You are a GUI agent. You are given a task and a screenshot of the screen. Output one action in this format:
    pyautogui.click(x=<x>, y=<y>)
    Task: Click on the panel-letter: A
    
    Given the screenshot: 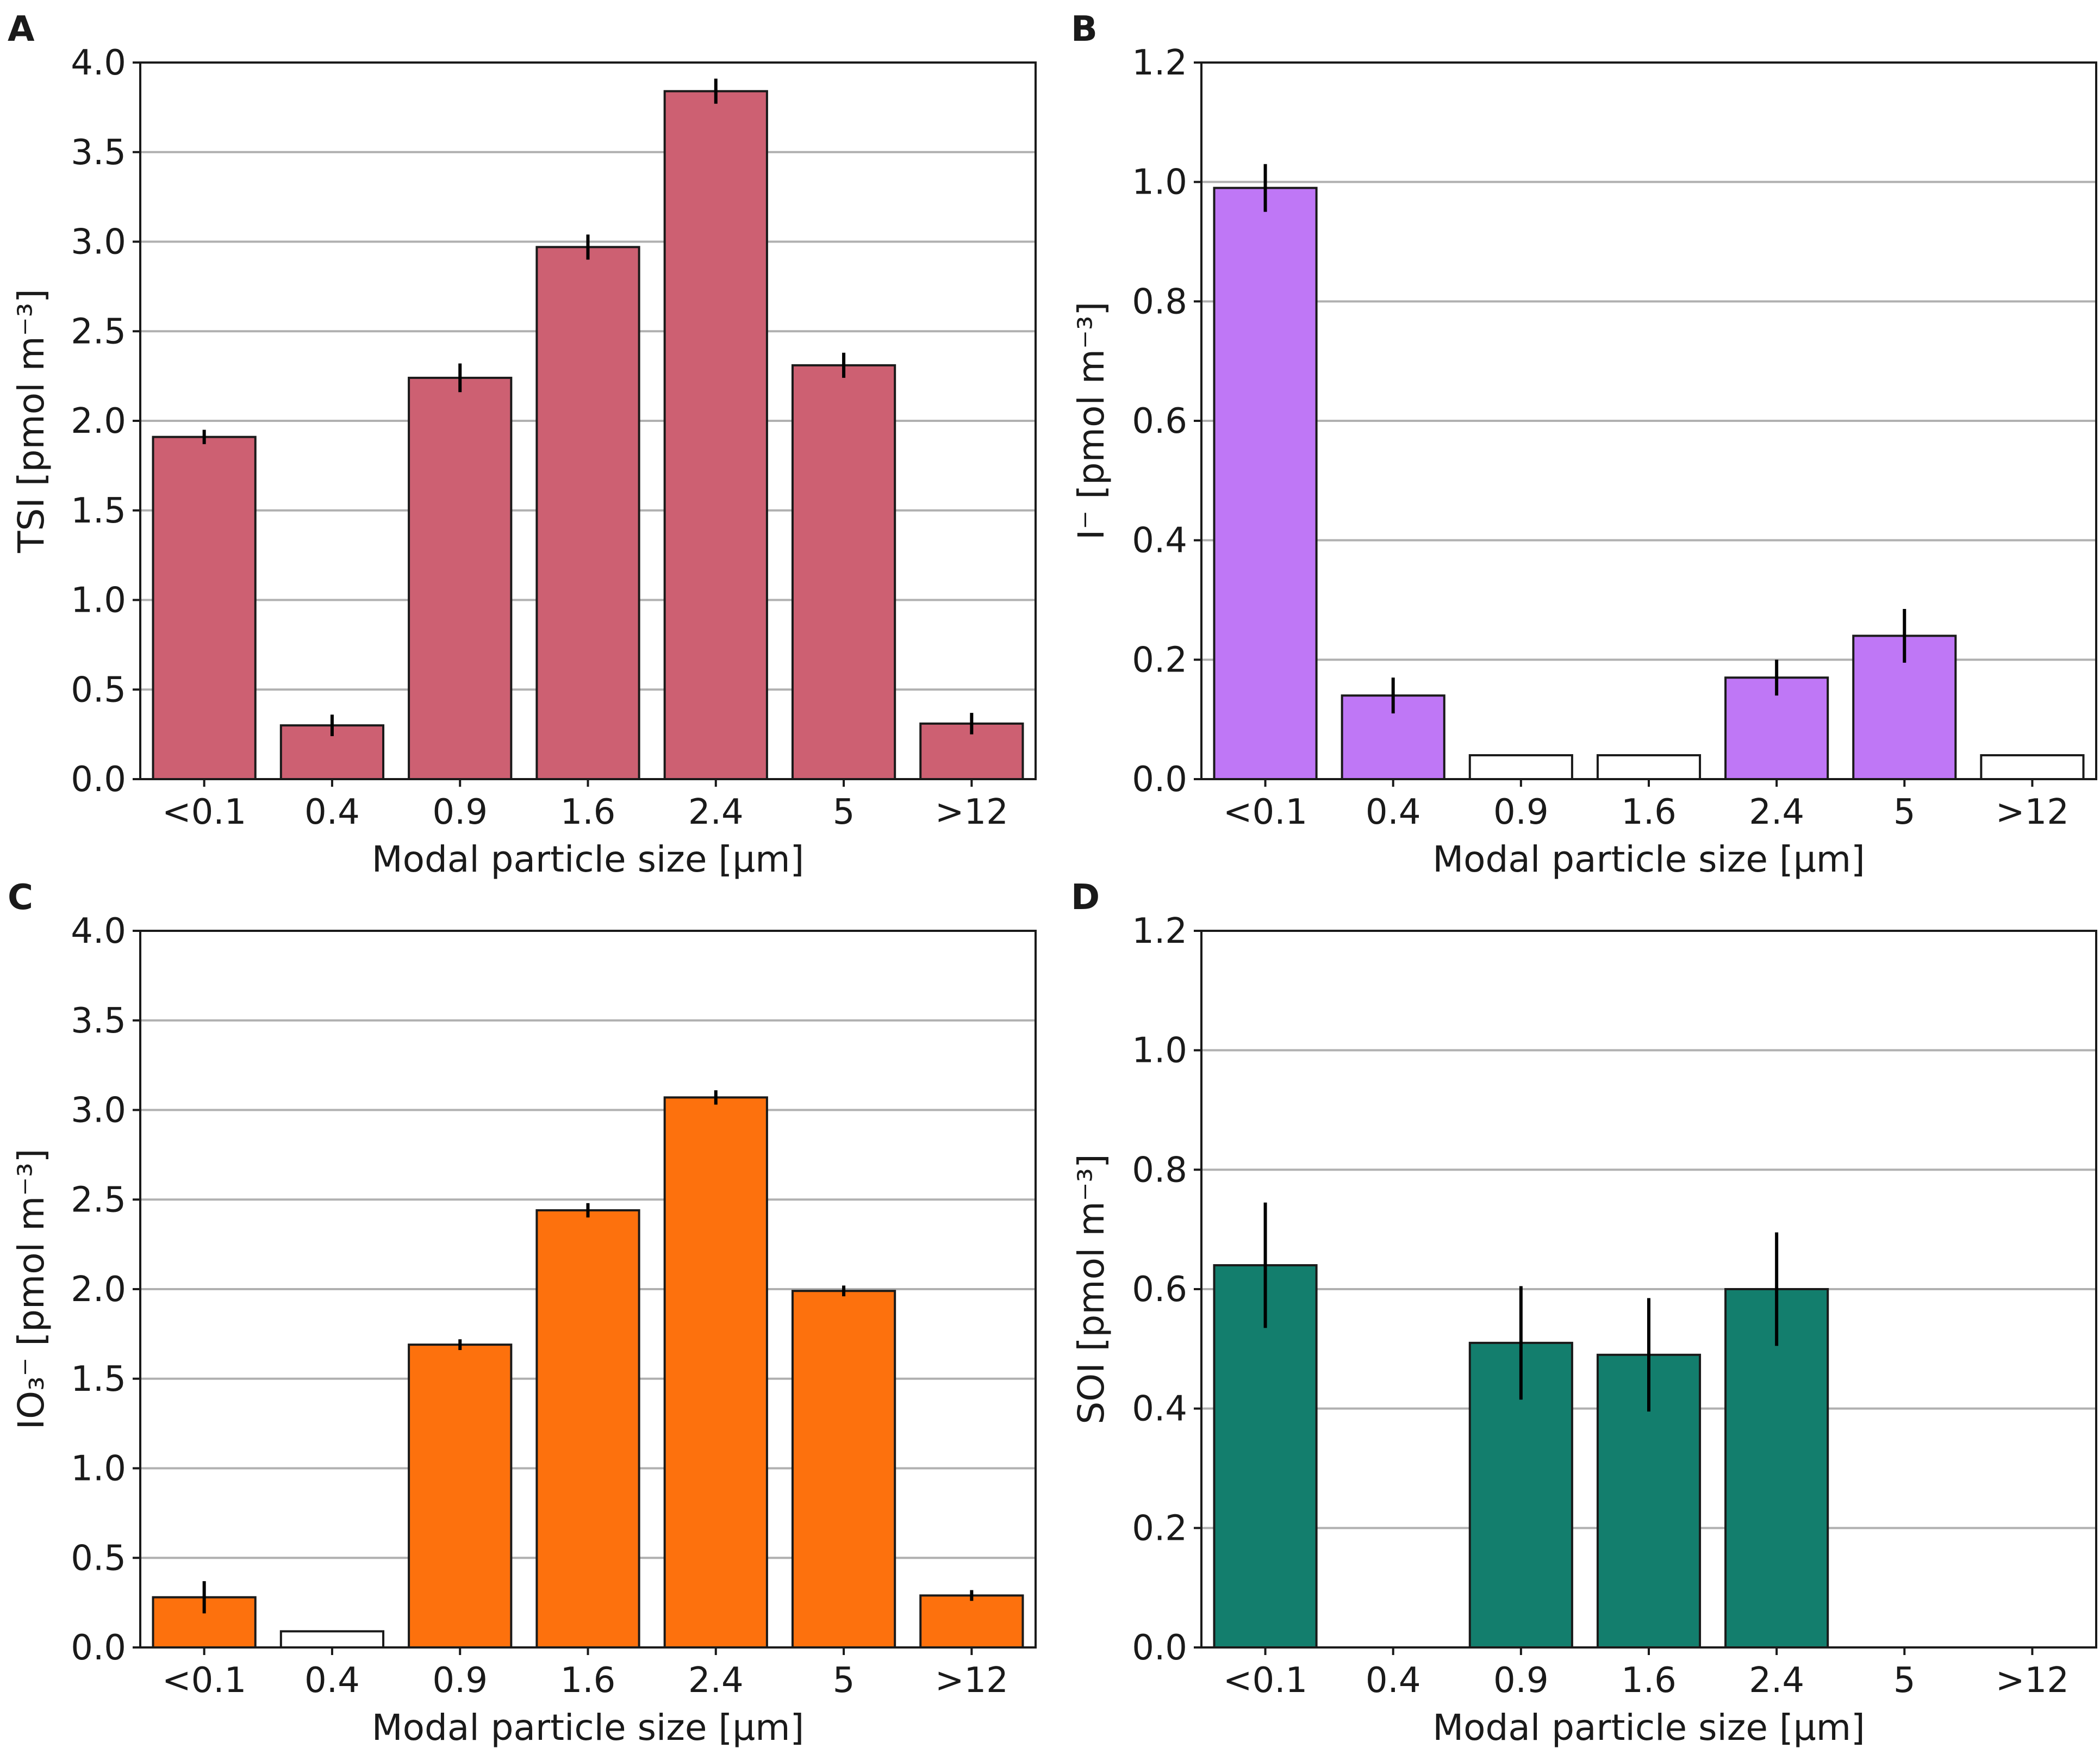 What is the action you would take?
    pyautogui.click(x=22, y=29)
    